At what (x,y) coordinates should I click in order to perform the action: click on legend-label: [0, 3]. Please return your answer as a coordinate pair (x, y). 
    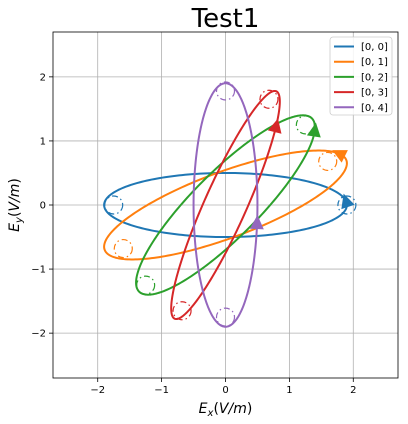
    Looking at the image, I should click on (374, 93).